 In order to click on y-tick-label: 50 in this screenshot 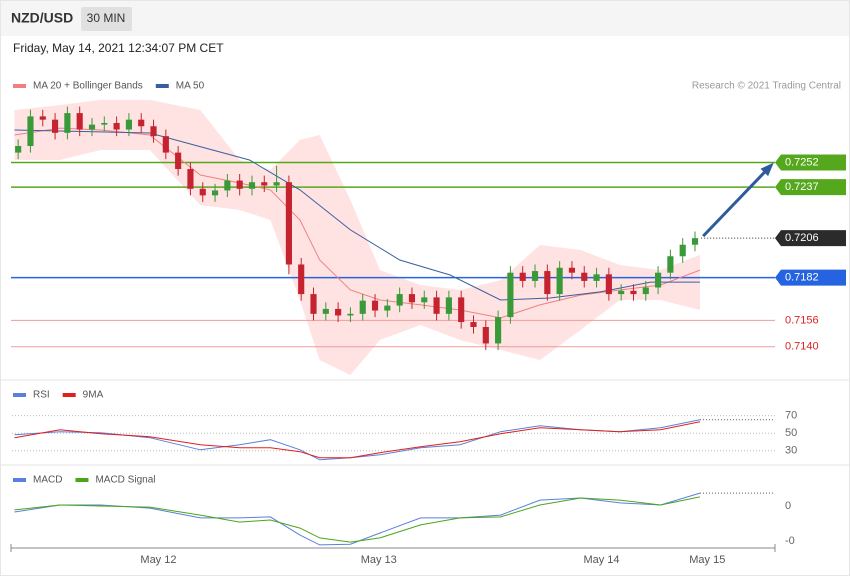, I will do `click(791, 433)`.